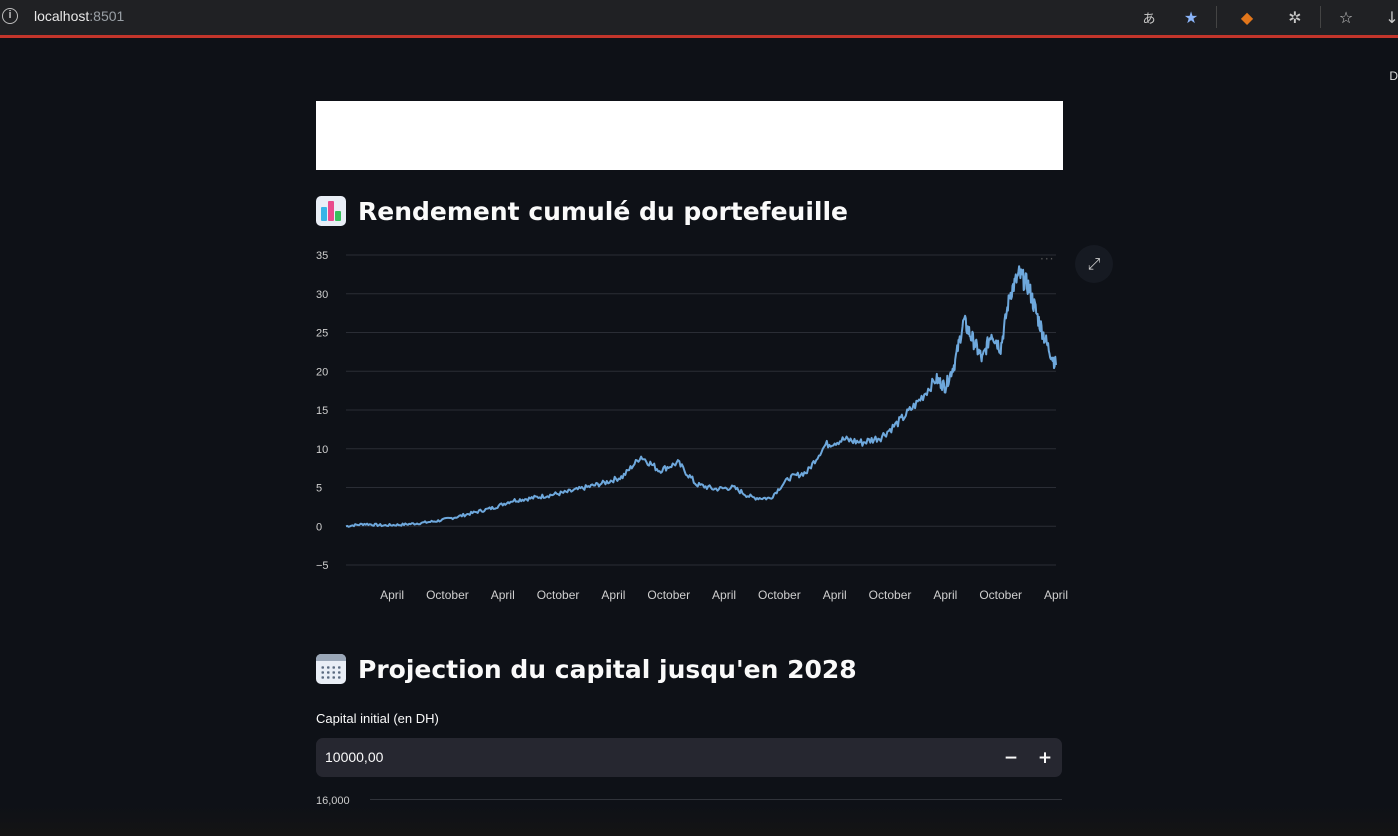  I want to click on downloads-icon: ↓, so click(1391, 17).